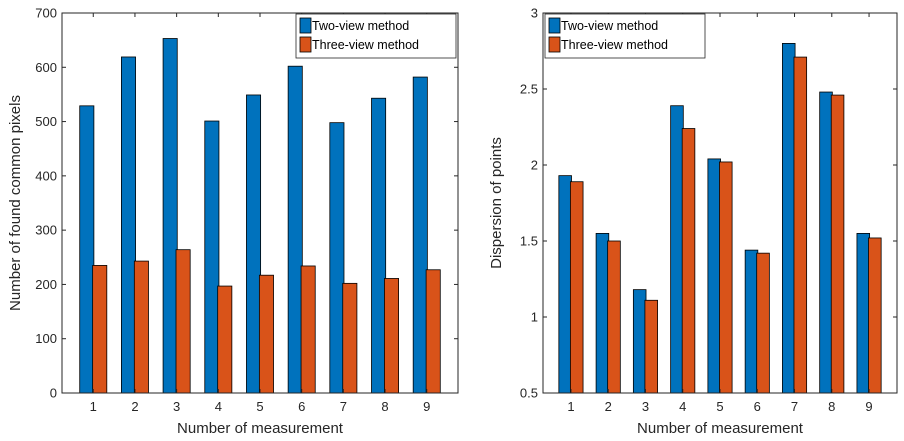 This screenshot has height=441, width=904. What do you see at coordinates (46, 13) in the screenshot?
I see `y-tick-label: 700` at bounding box center [46, 13].